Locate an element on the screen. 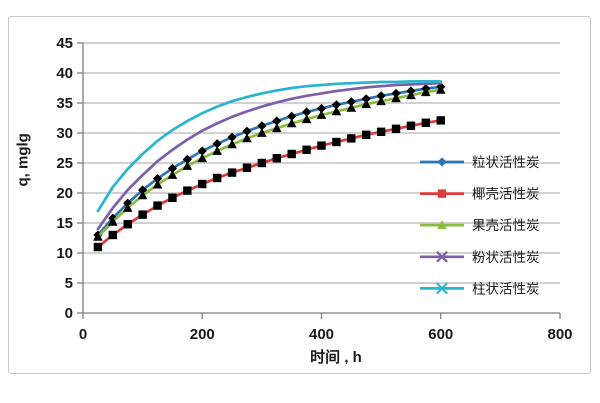 This screenshot has height=403, width=600. y-tick-label: 0 is located at coordinates (69, 313).